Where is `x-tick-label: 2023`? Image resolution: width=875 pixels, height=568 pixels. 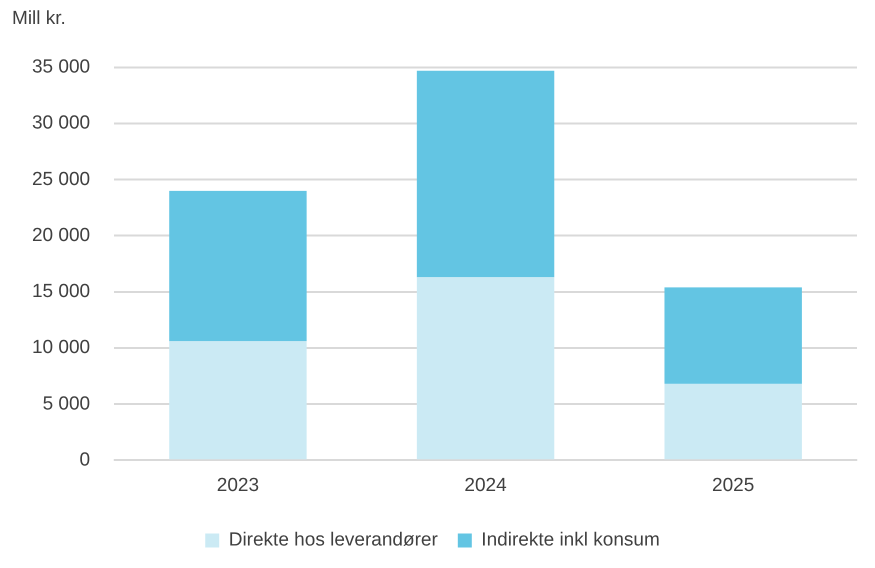 x-tick-label: 2023 is located at coordinates (238, 485).